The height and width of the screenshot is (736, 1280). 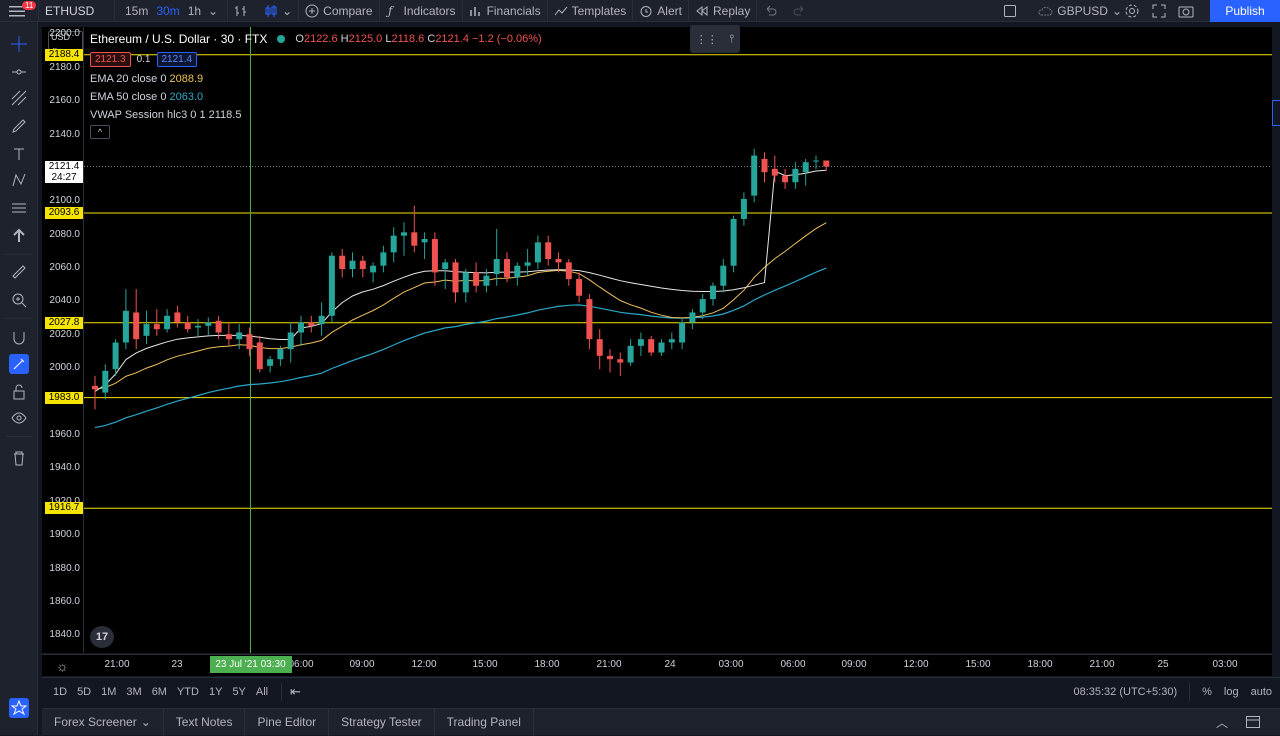 What do you see at coordinates (19, 392) in the screenshot?
I see `lock-icon` at bounding box center [19, 392].